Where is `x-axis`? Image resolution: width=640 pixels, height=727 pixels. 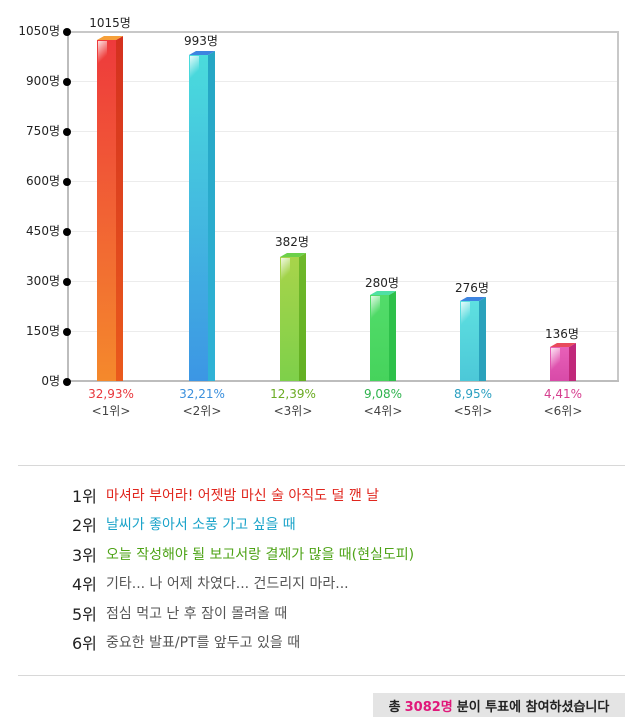 x-axis is located at coordinates (343, 381).